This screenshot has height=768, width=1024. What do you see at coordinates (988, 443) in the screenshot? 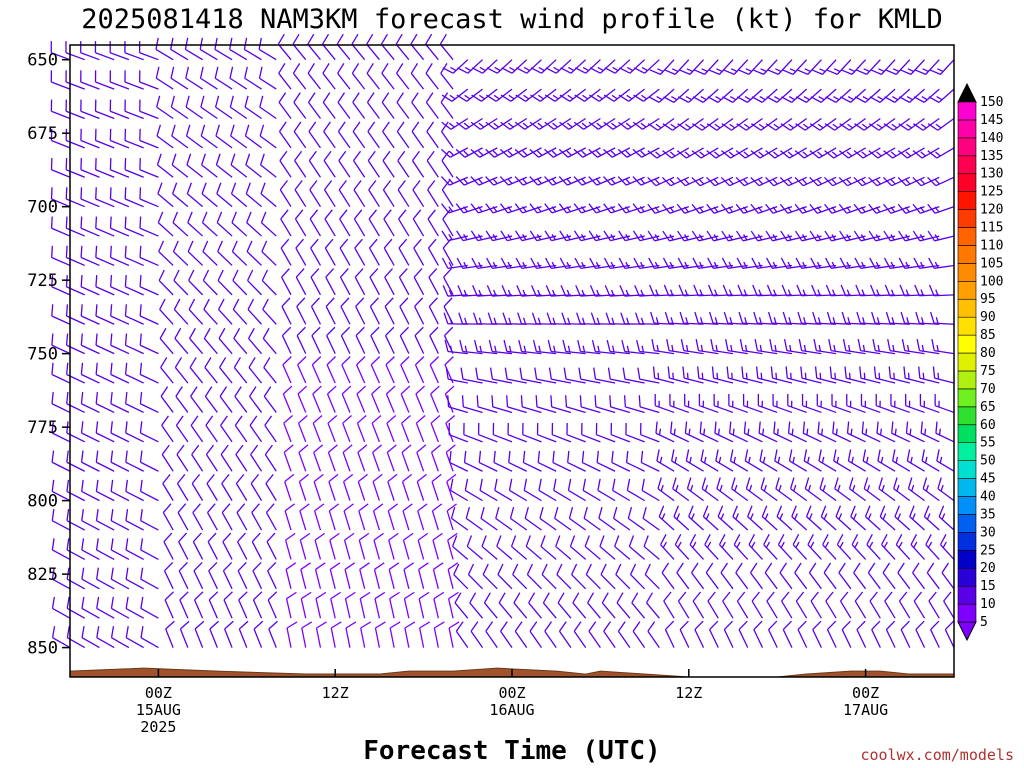
I see `colorbar-label: 55` at bounding box center [988, 443].